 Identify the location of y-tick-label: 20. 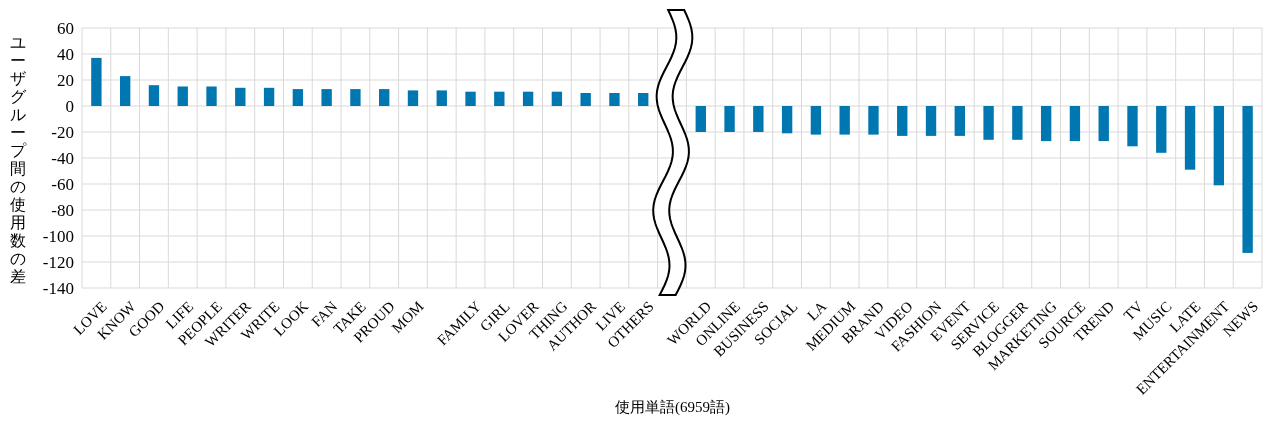
(65, 80).